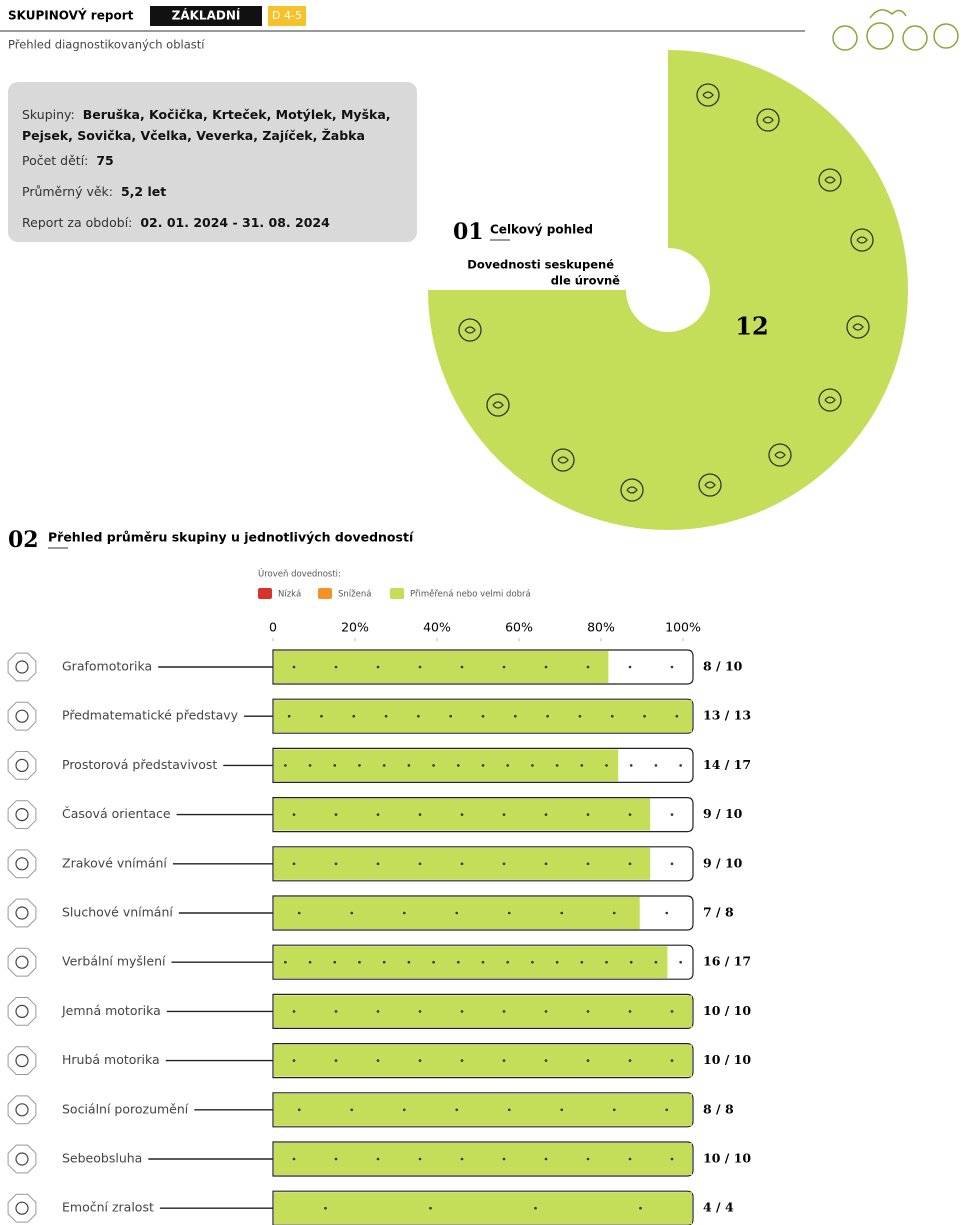 This screenshot has height=1225, width=963. Describe the element at coordinates (727, 1158) in the screenshot. I see `row-score: 10 / 10` at that location.